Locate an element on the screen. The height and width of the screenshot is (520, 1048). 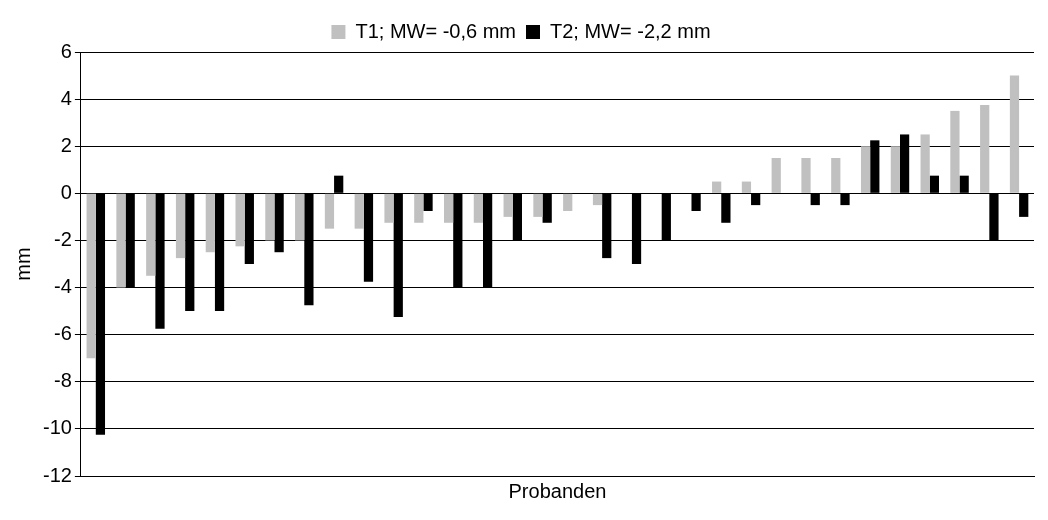
y-tick-label: 0 is located at coordinates (66, 191).